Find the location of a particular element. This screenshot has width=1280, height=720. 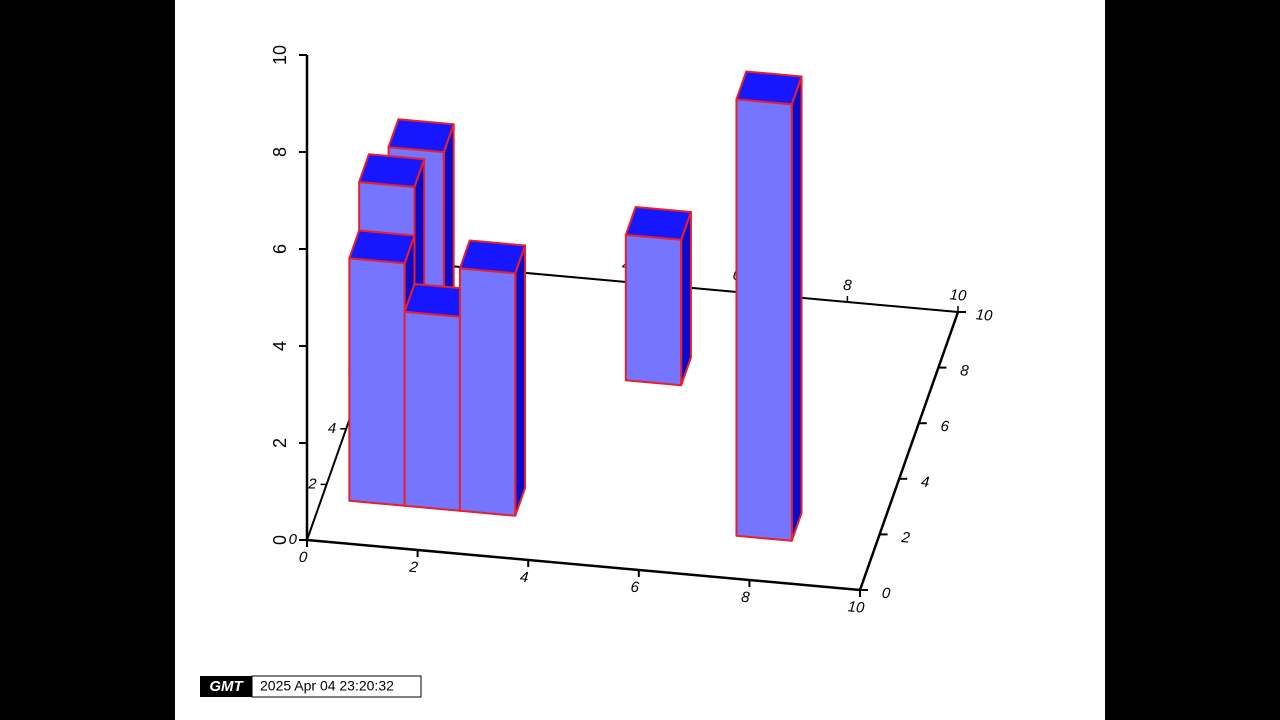

x-tick-label: 8 is located at coordinates (746, 598).